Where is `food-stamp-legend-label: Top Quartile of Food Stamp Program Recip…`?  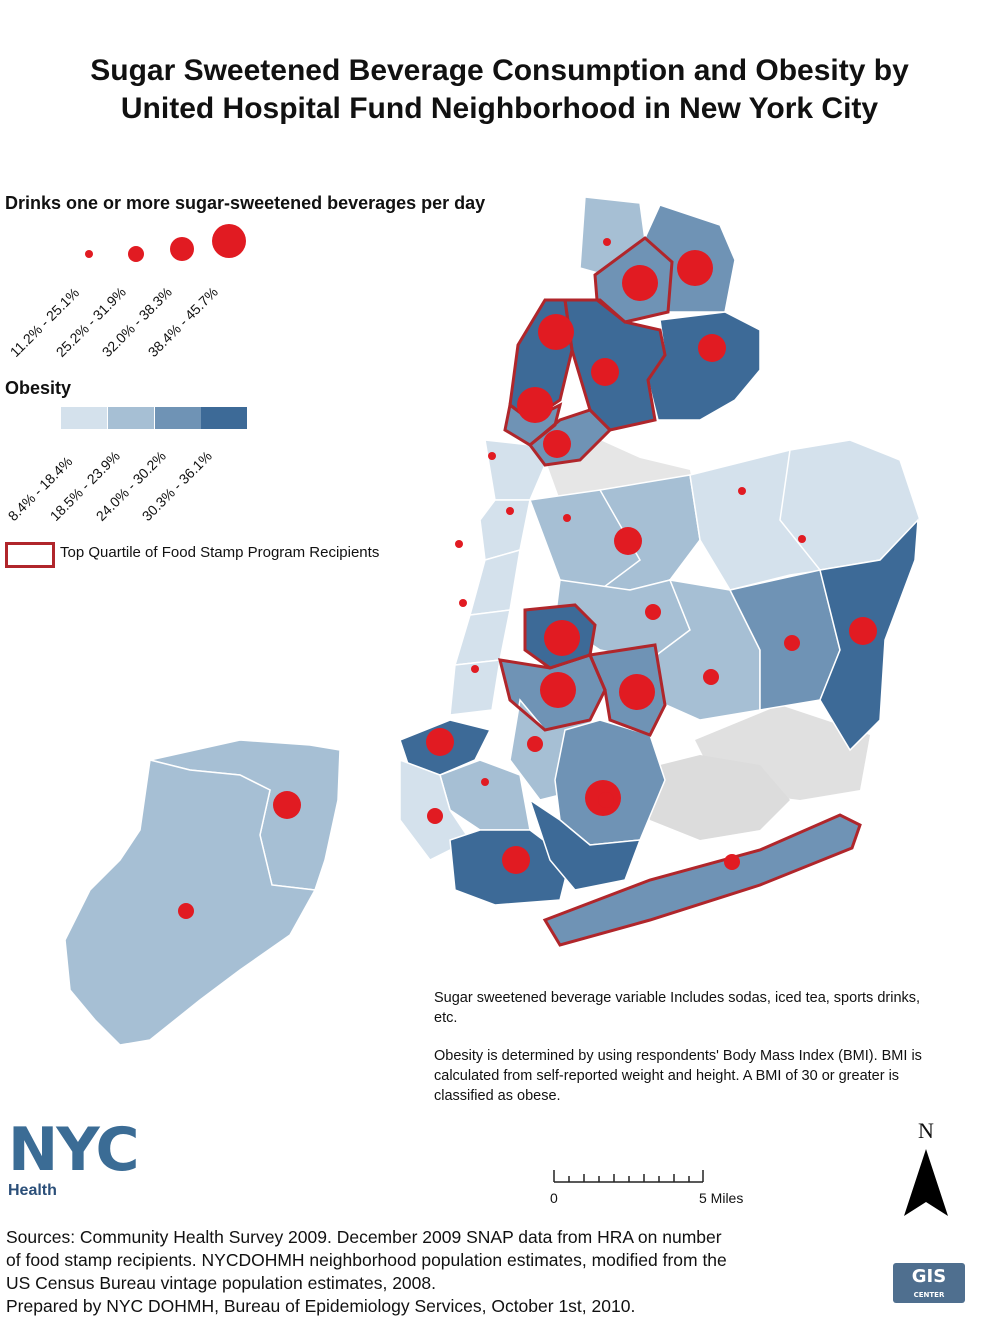 food-stamp-legend-label: Top Quartile of Food Stamp Program Recip… is located at coordinates (220, 552).